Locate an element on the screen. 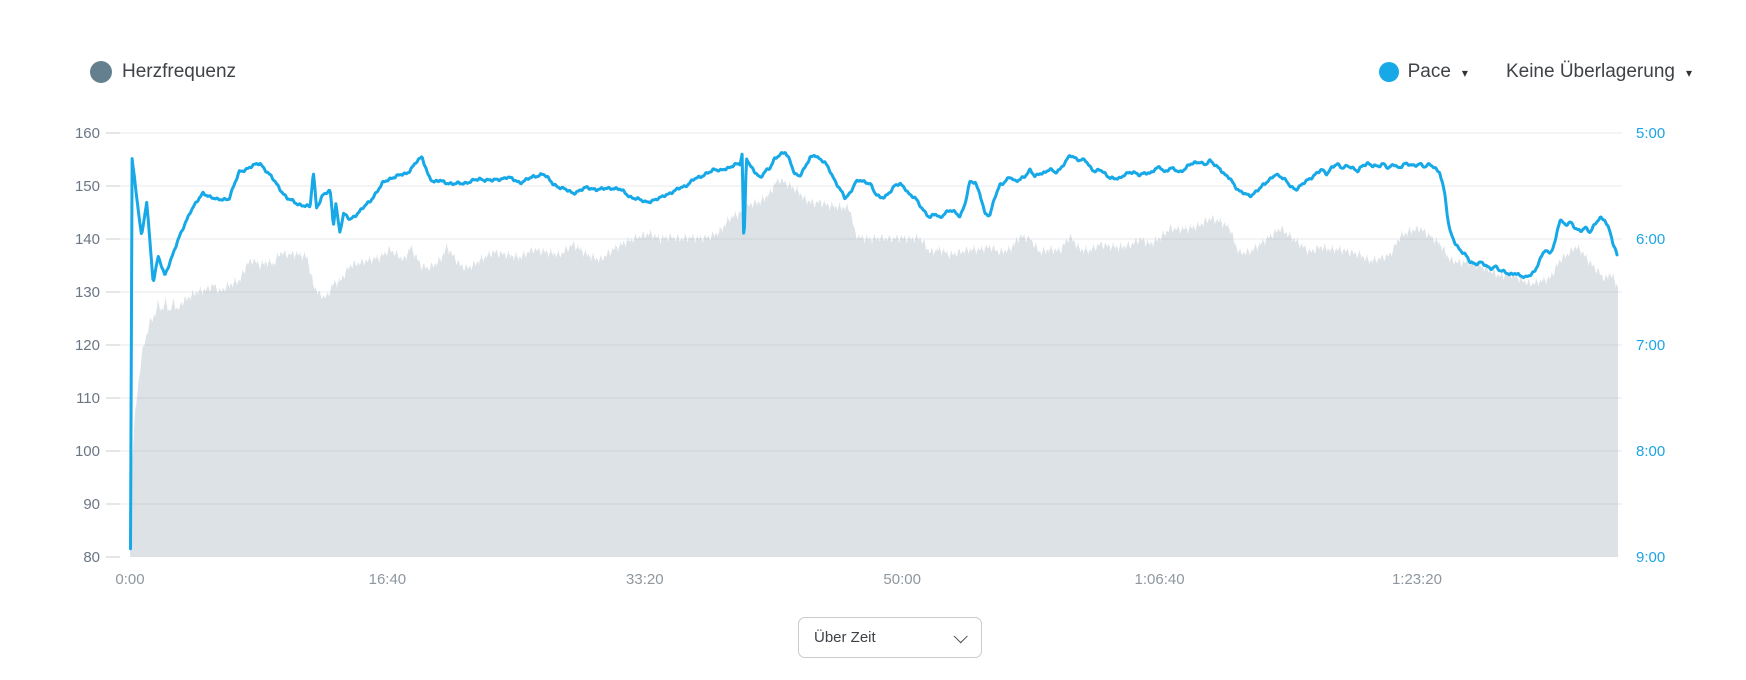  y-axis-right-label: 8:00 is located at coordinates (1650, 451).